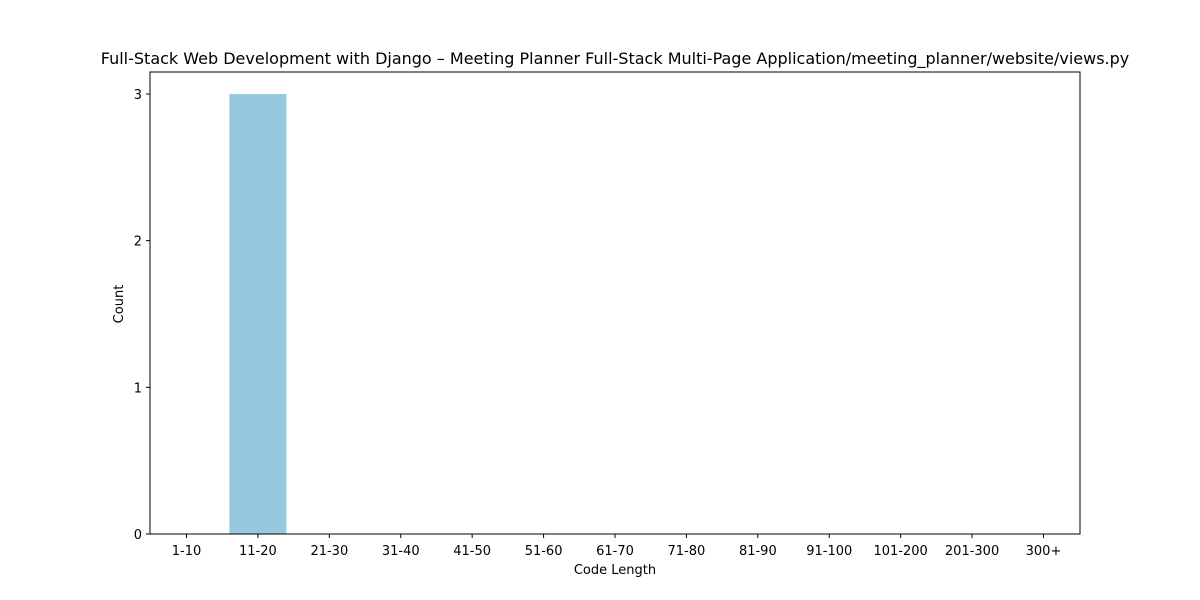 The width and height of the screenshot is (1200, 600). I want to click on x-tick-label: 71-80, so click(687, 551).